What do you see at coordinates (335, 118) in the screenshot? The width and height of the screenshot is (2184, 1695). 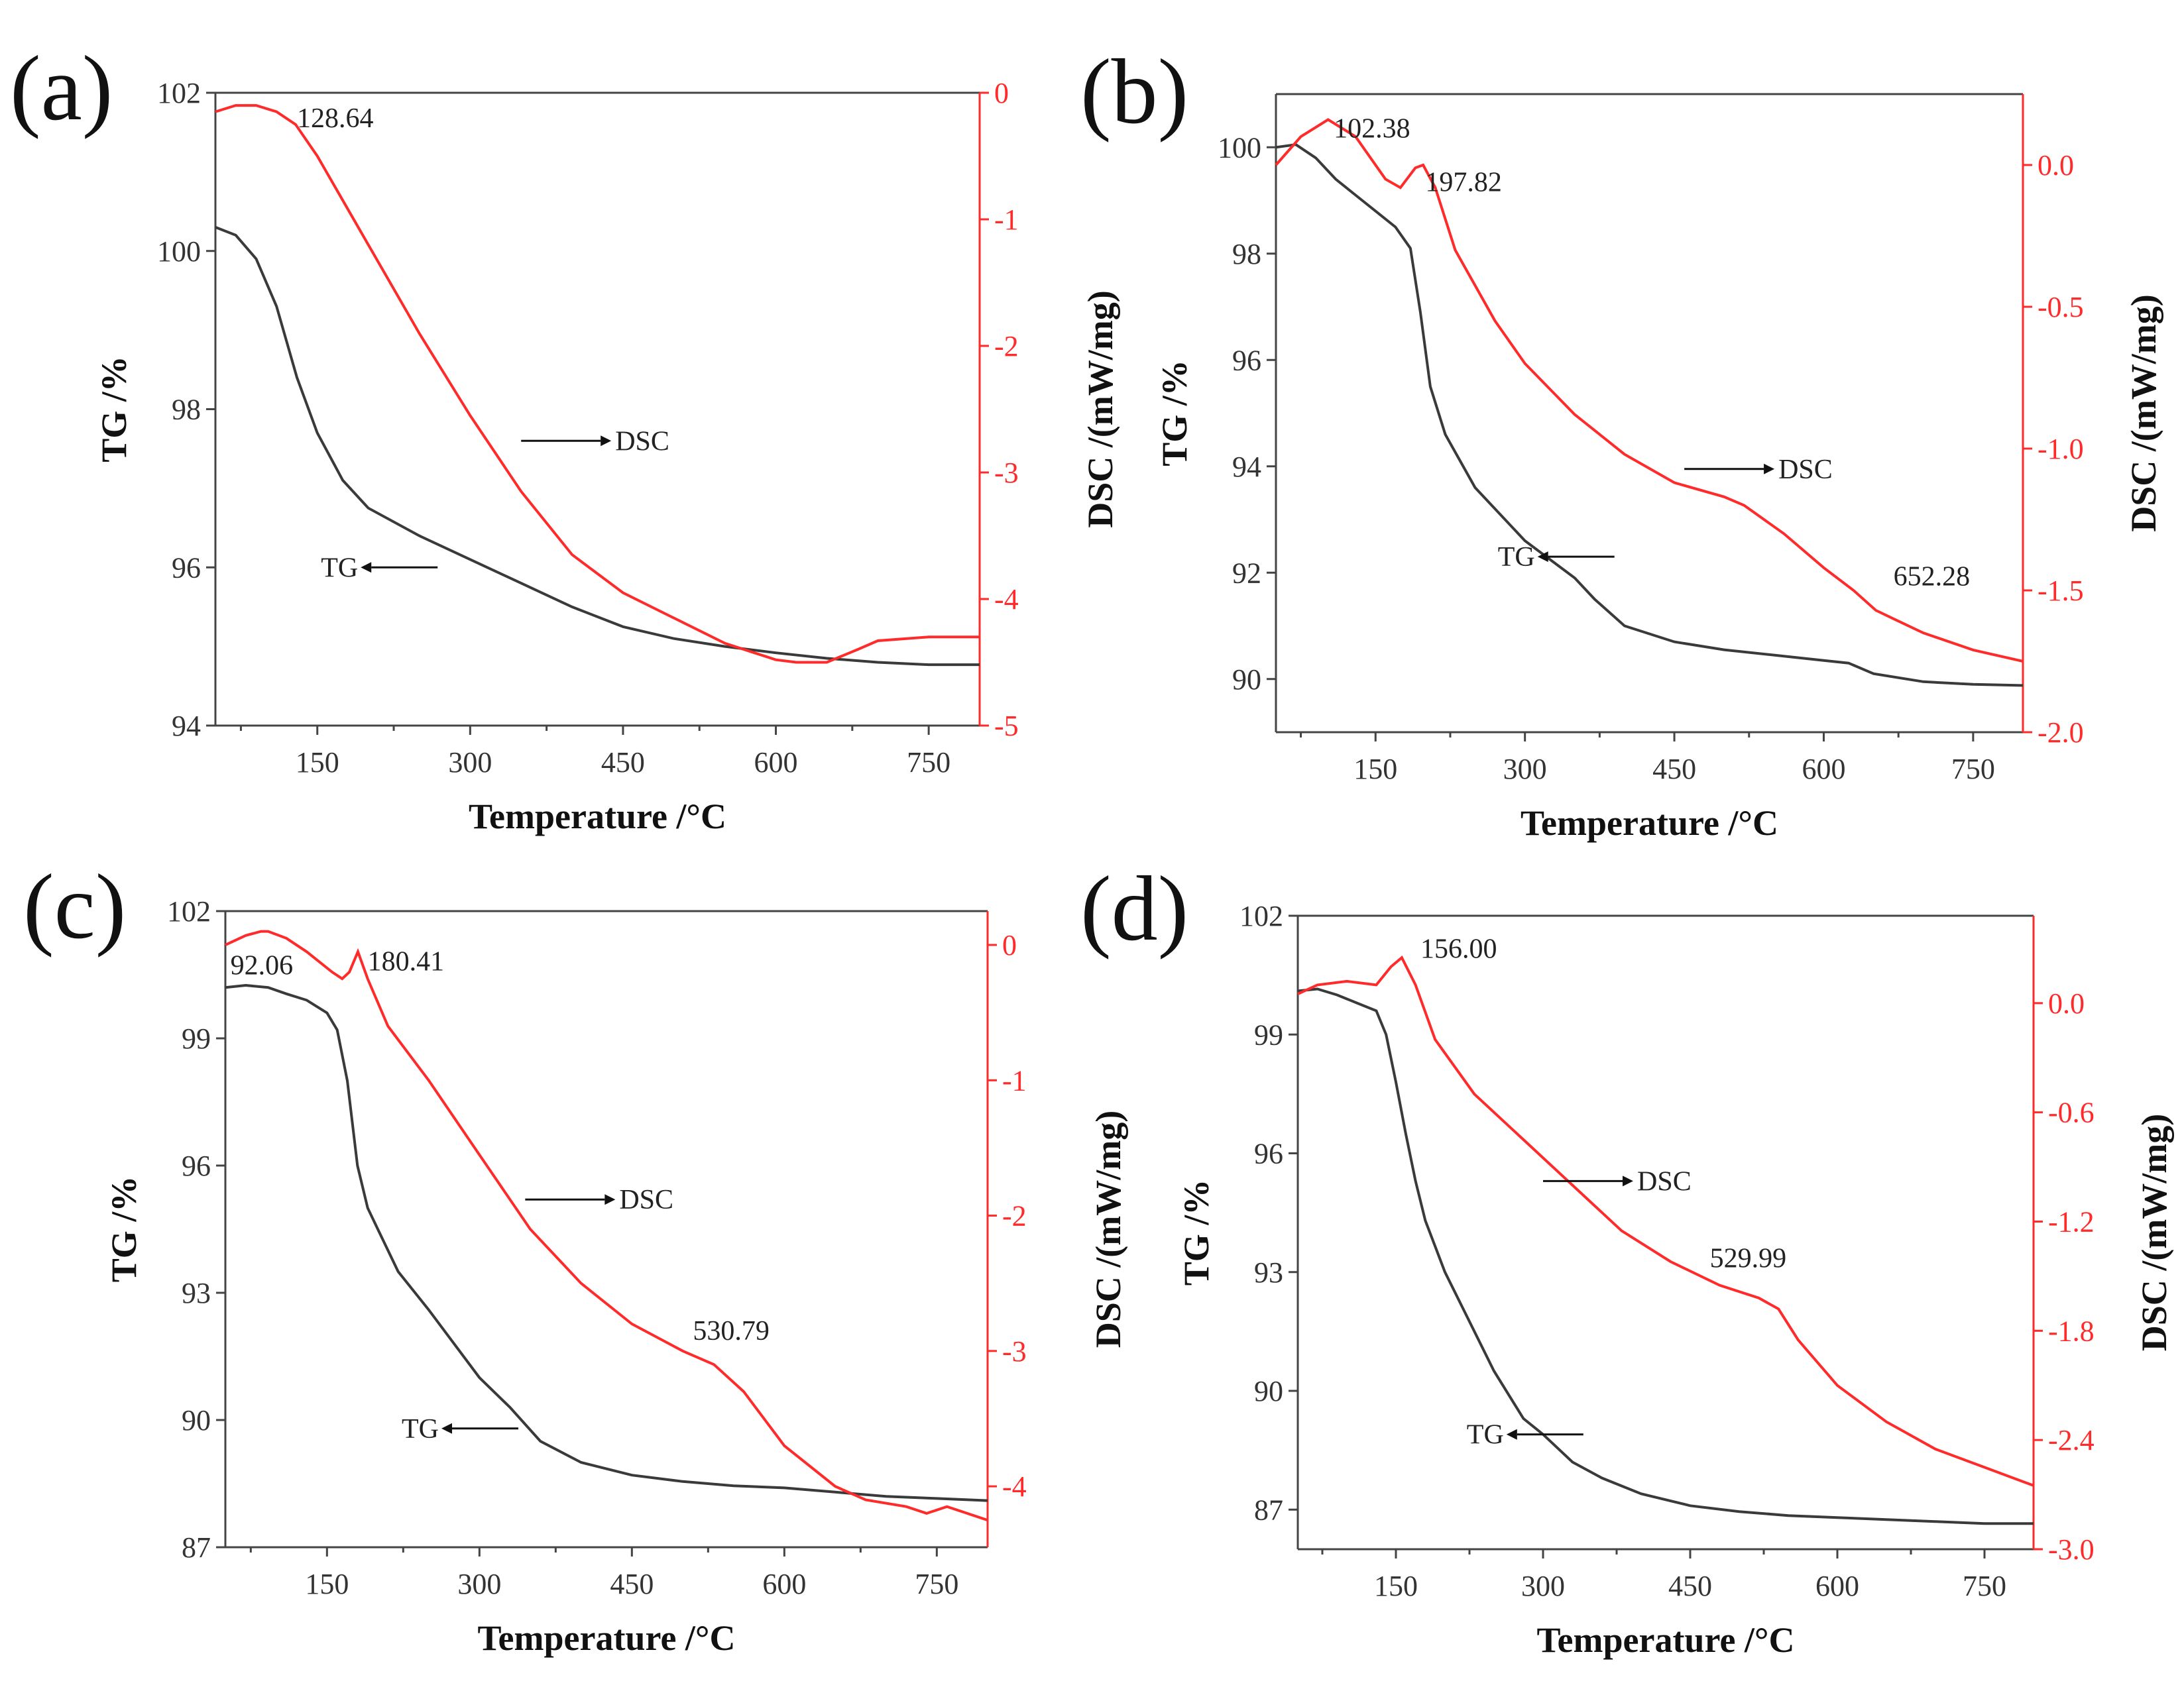 I see `peak-annotation: 128.64` at bounding box center [335, 118].